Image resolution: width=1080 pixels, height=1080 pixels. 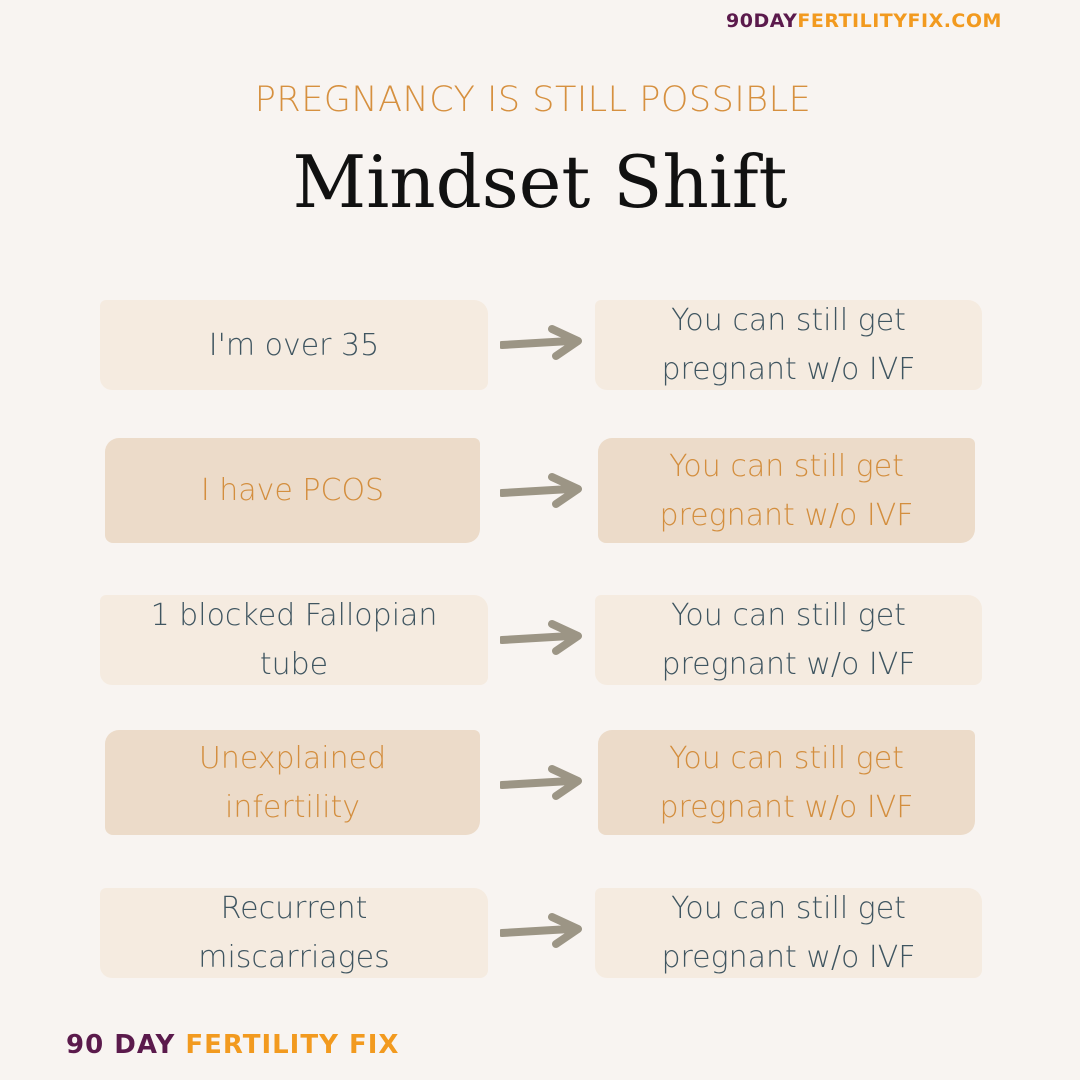 I want to click on limiting-belief-box: Unexplained infertility, so click(x=292, y=782).